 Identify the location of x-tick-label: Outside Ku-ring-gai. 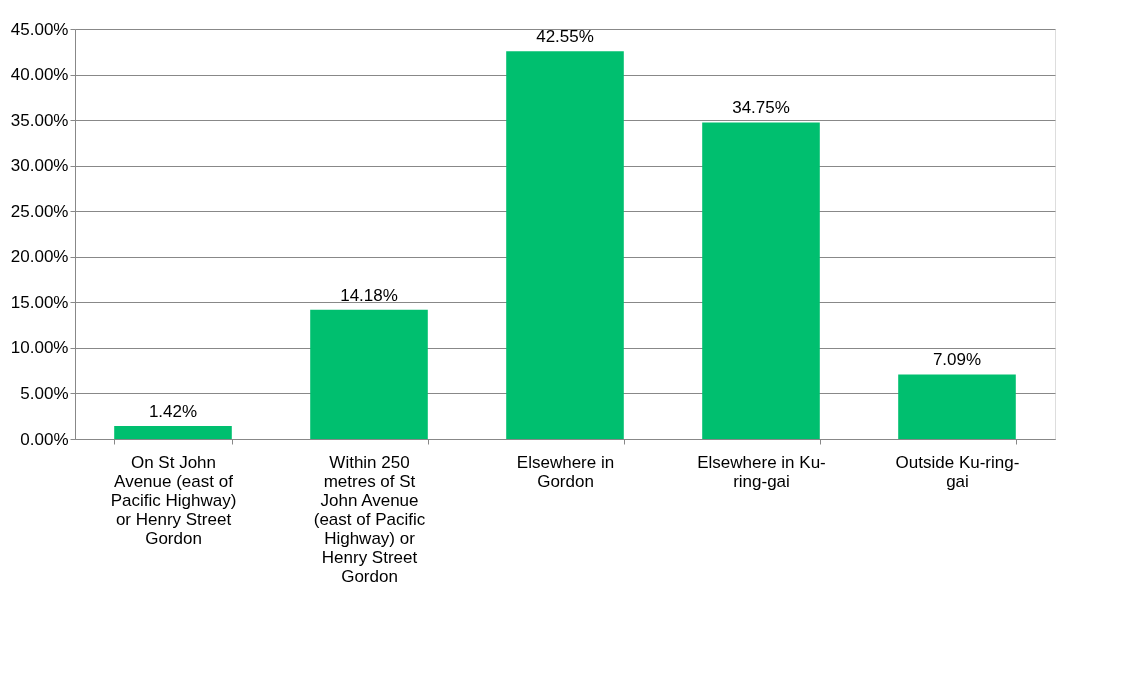
(957, 471).